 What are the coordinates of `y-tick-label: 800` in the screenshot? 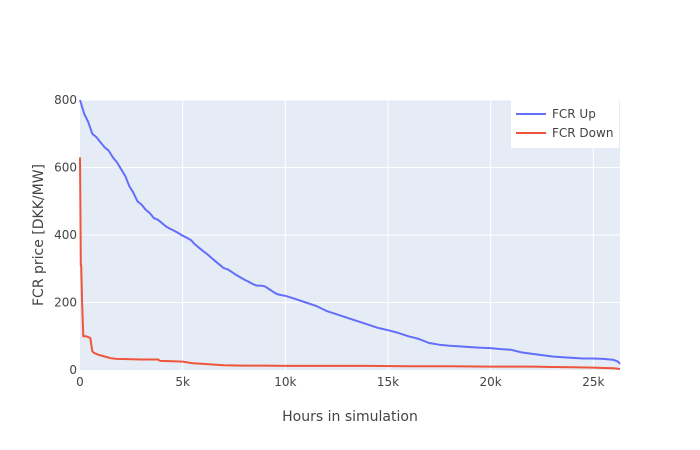 It's located at (65, 100).